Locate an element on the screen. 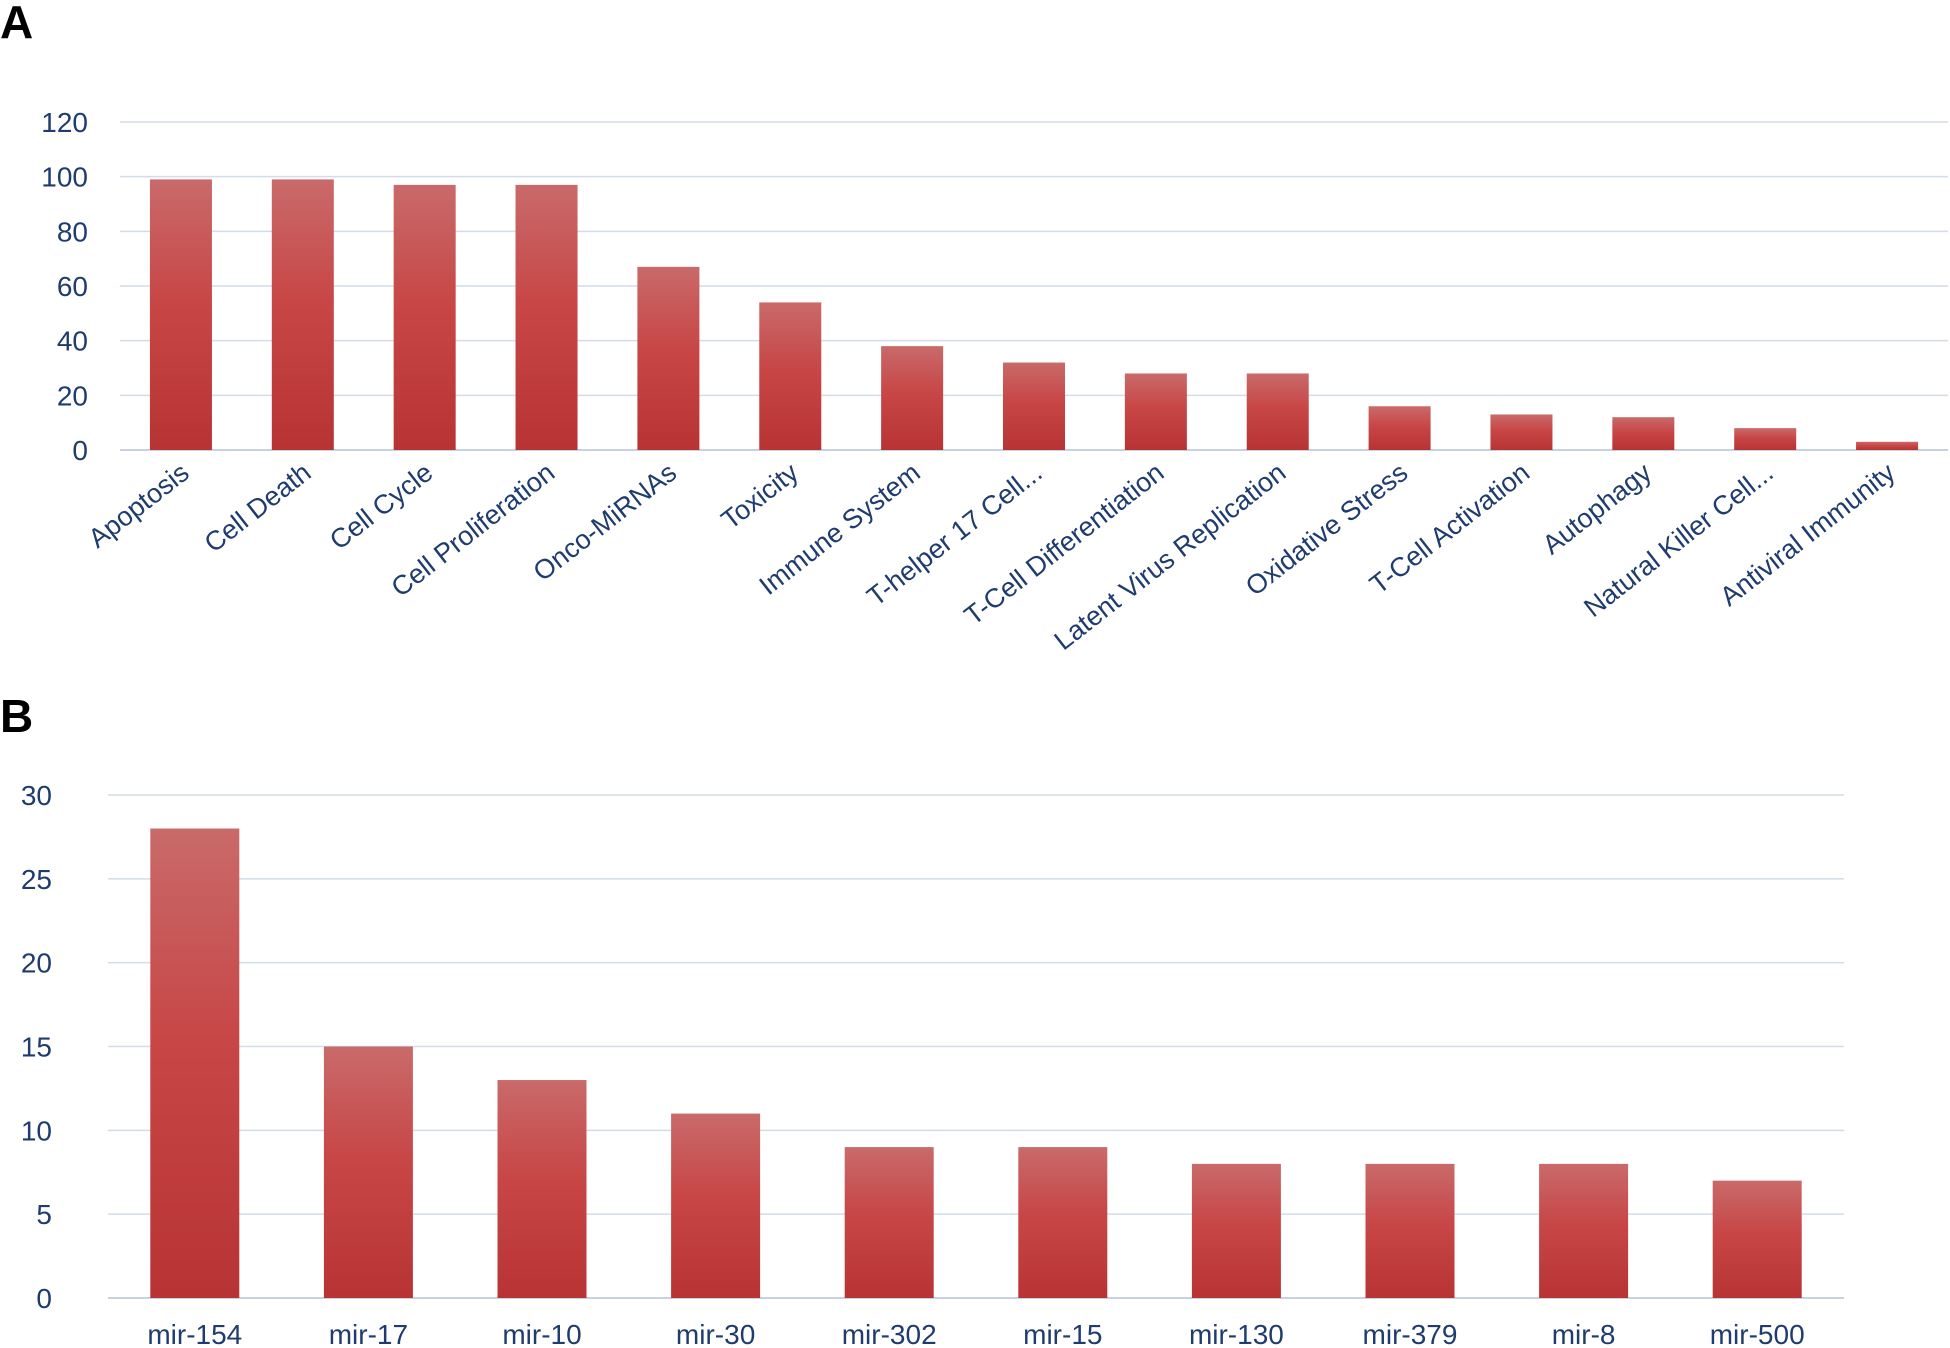 The width and height of the screenshot is (1950, 1348). category-label-b-9: mir-8 is located at coordinates (1584, 1333).